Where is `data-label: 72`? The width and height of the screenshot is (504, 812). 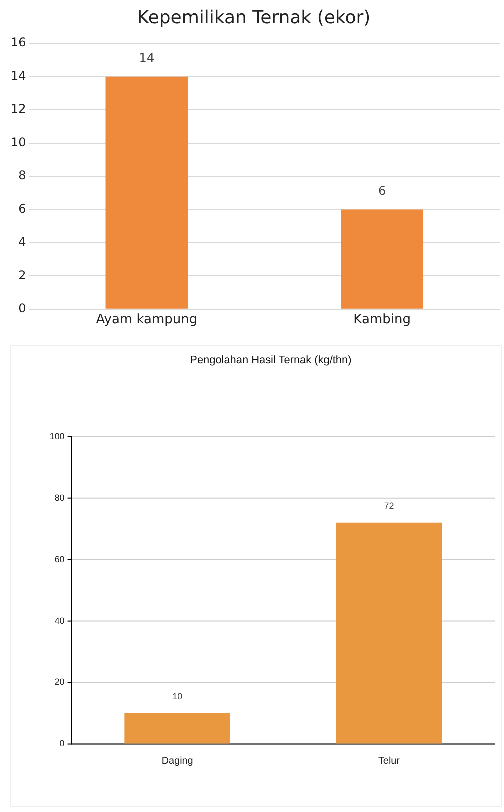
data-label: 72 is located at coordinates (389, 505).